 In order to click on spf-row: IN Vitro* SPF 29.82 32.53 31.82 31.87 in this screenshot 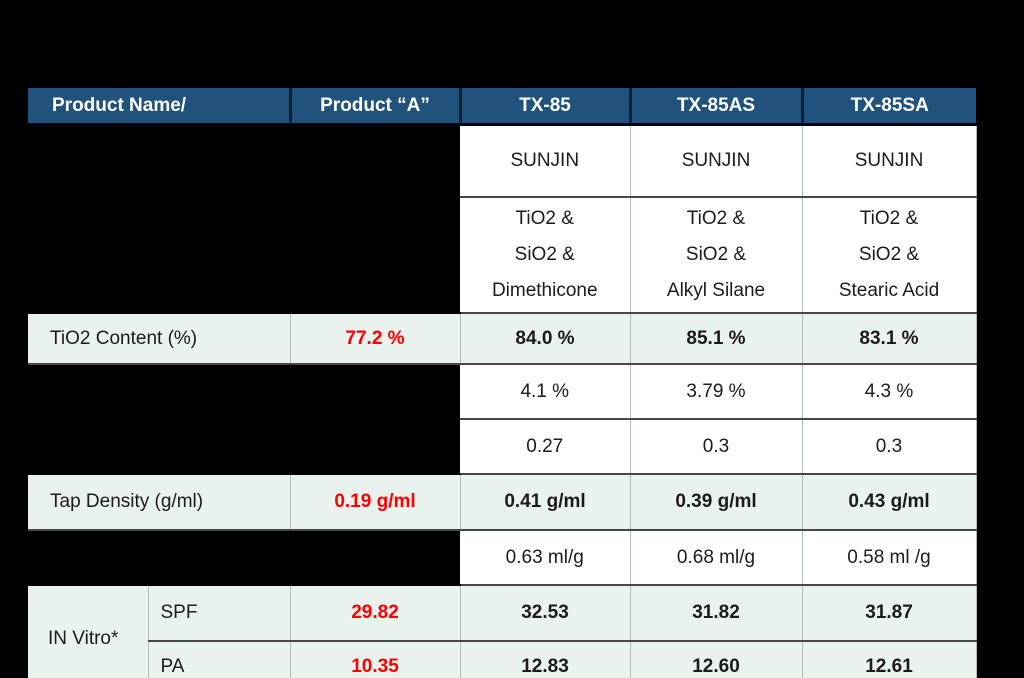, I will do `click(502, 631)`.